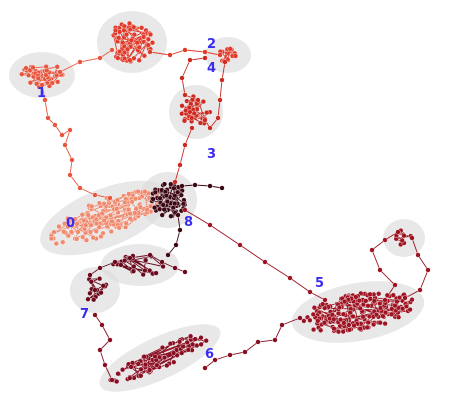 Image resolution: width=459 pixels, height=407 pixels. Describe the element at coordinates (211, 154) in the screenshot. I see `cluster-label-3: 3` at that location.